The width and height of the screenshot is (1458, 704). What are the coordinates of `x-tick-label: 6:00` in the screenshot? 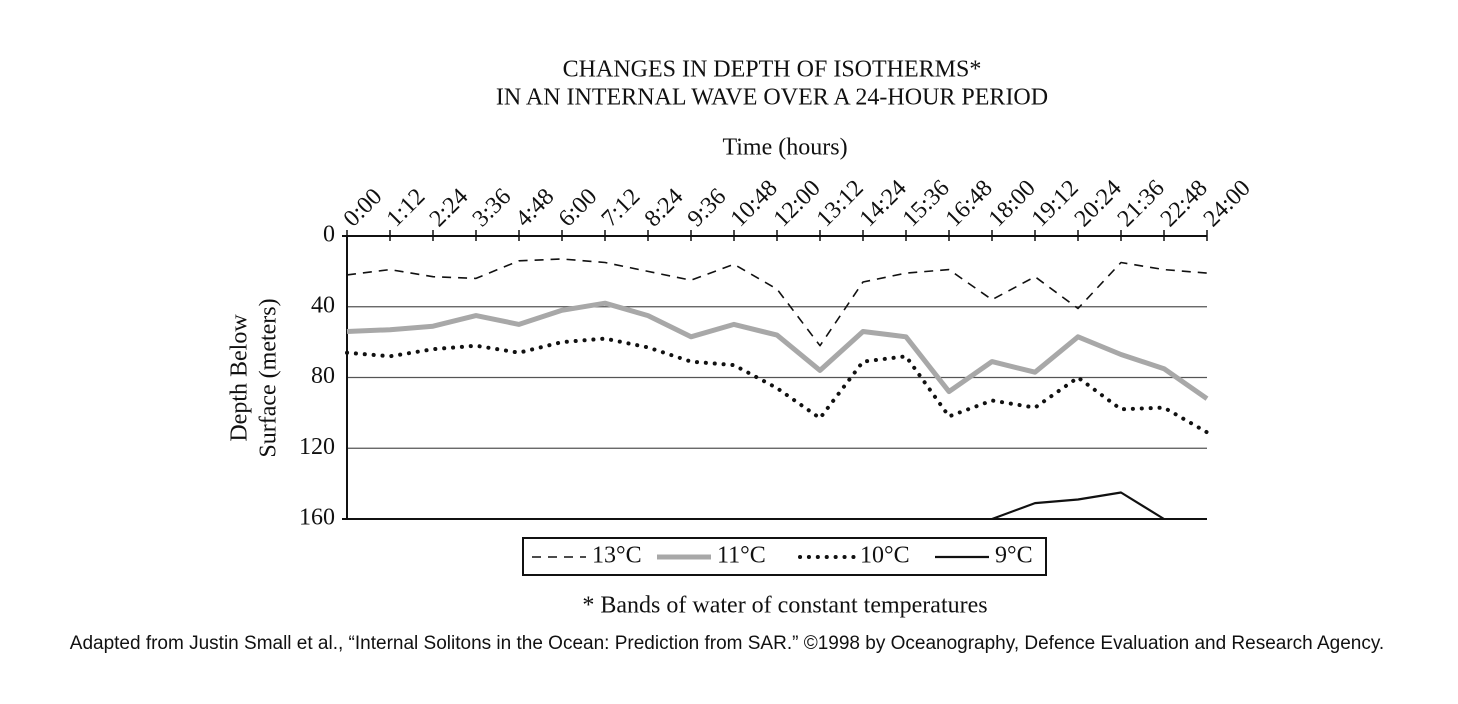 It's located at (578, 208).